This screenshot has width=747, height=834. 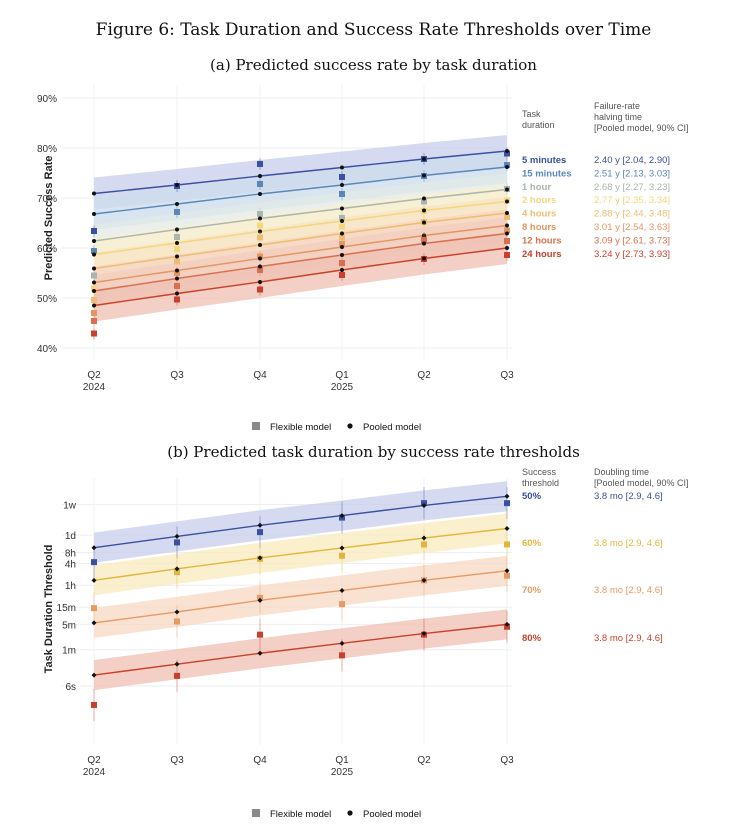 I want to click on series-annotation: 2.40 y [2.04, 2.90], so click(x=632, y=160).